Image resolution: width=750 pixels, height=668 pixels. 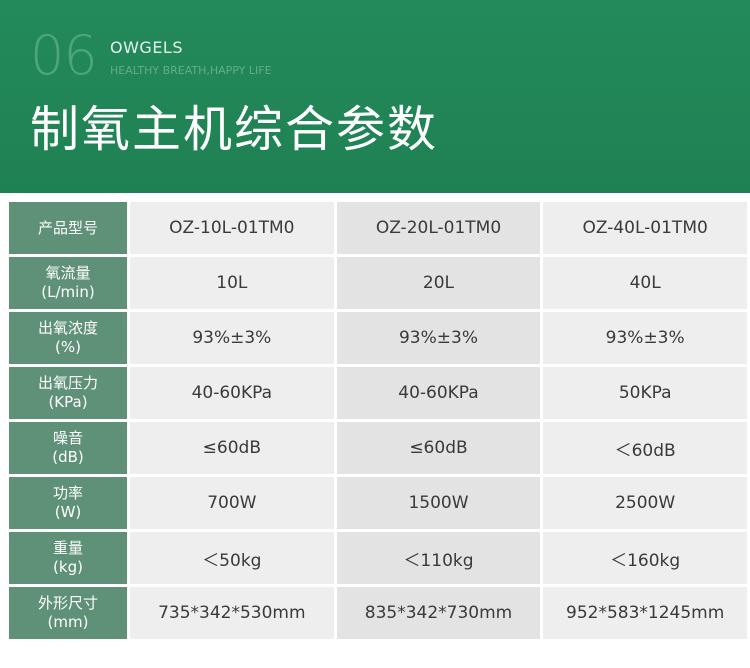 I want to click on table-cell: 952*583*1245mm, so click(x=645, y=613).